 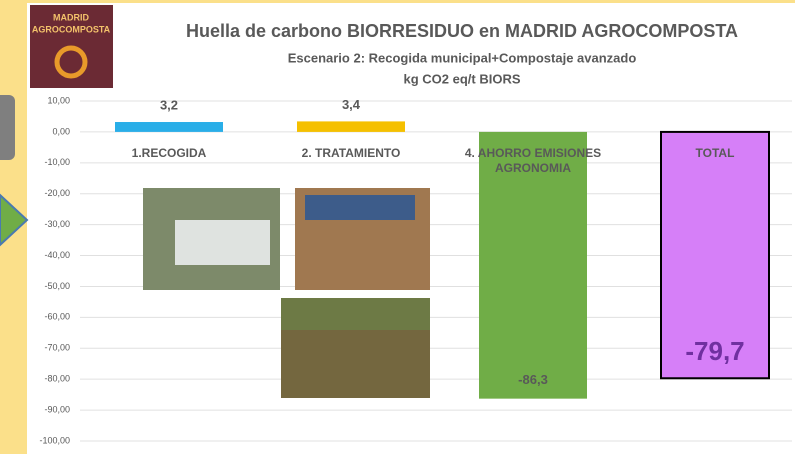 I want to click on x-tick-label: 4. AHORRO EMISIONES AGRONOMIA, so click(x=533, y=160).